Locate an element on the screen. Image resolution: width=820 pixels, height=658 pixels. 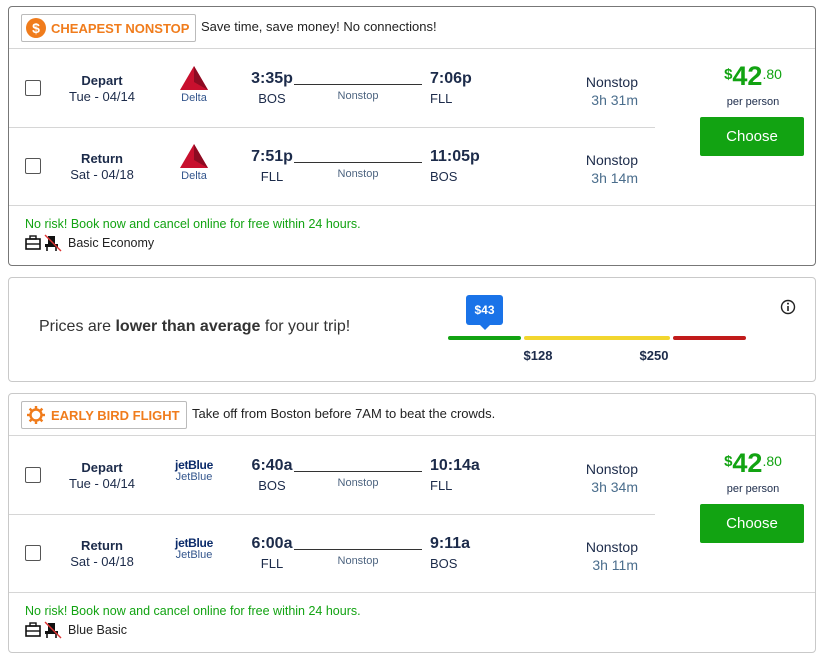
duration: 3h 34m is located at coordinates (614, 487).